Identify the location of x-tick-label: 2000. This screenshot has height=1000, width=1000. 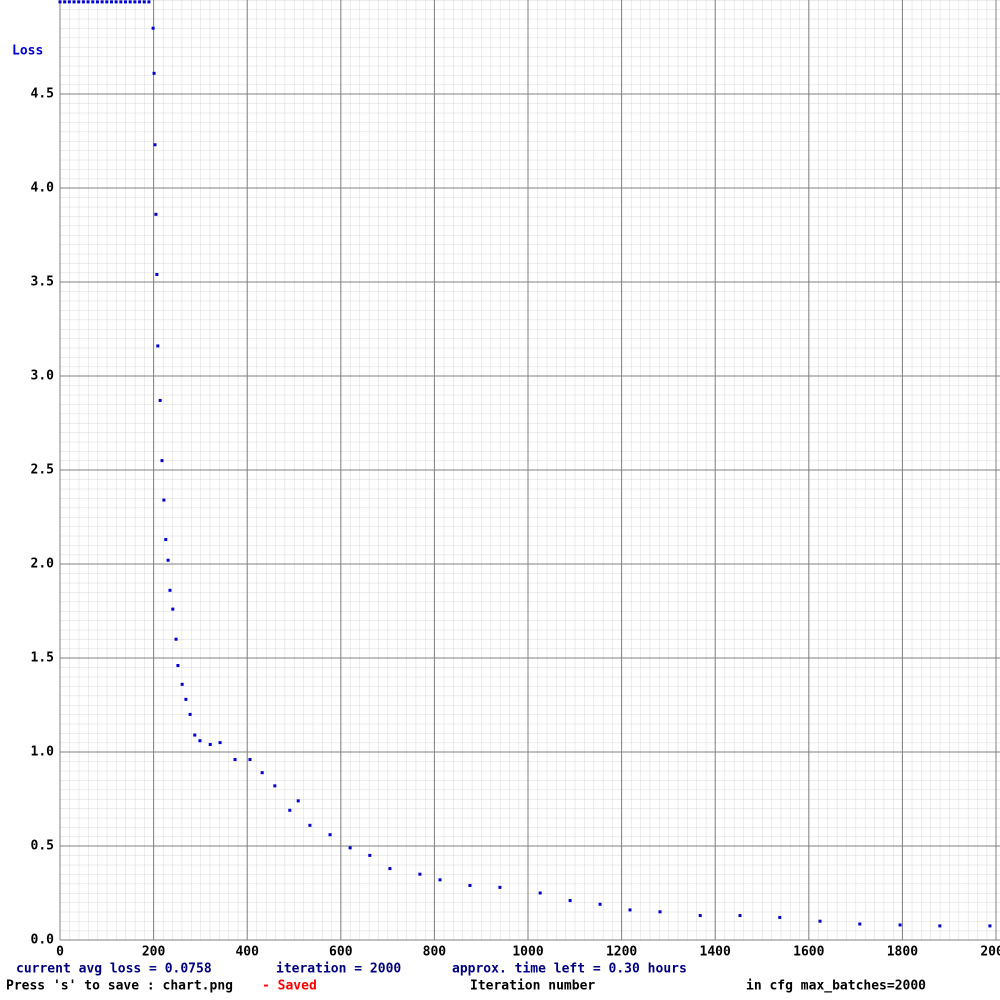
(990, 952).